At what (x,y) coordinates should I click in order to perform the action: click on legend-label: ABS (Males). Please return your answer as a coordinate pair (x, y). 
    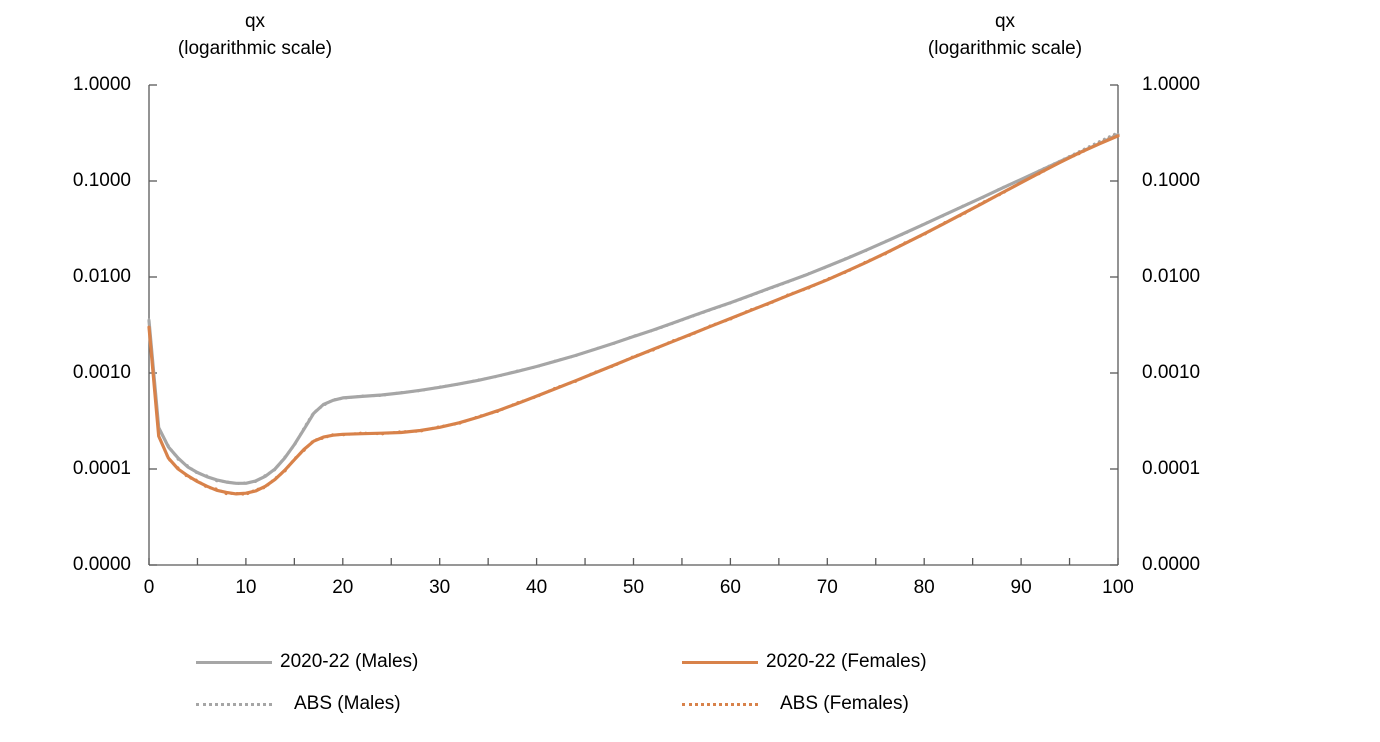
    Looking at the image, I should click on (347, 703).